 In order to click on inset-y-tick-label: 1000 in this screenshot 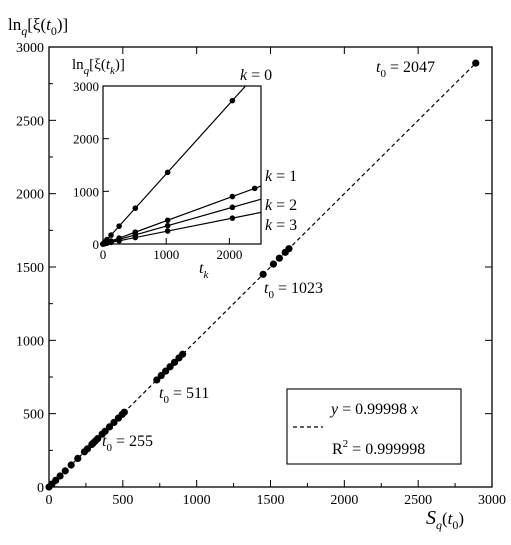, I will do `click(86, 191)`.